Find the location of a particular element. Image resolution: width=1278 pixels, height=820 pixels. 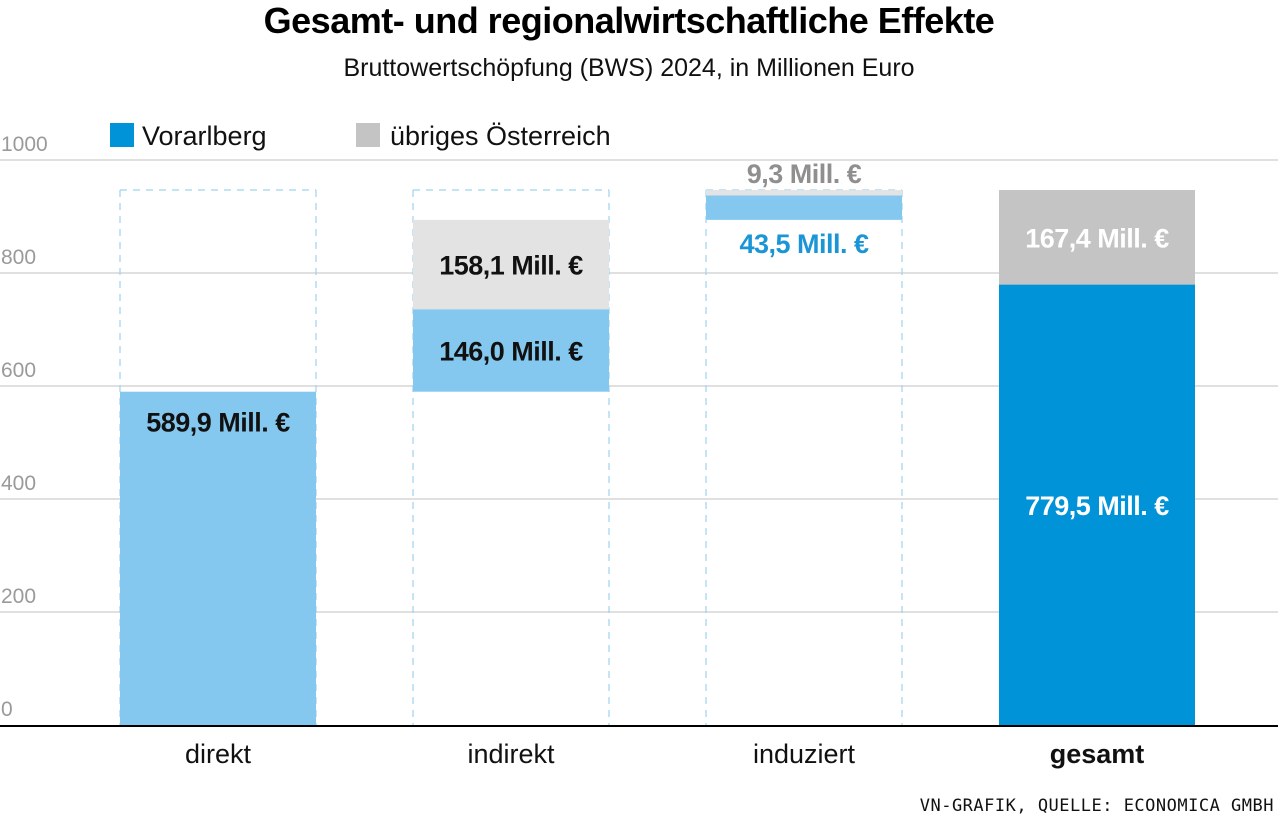

bar-vorarlberg-gesamt is located at coordinates (1097, 504).